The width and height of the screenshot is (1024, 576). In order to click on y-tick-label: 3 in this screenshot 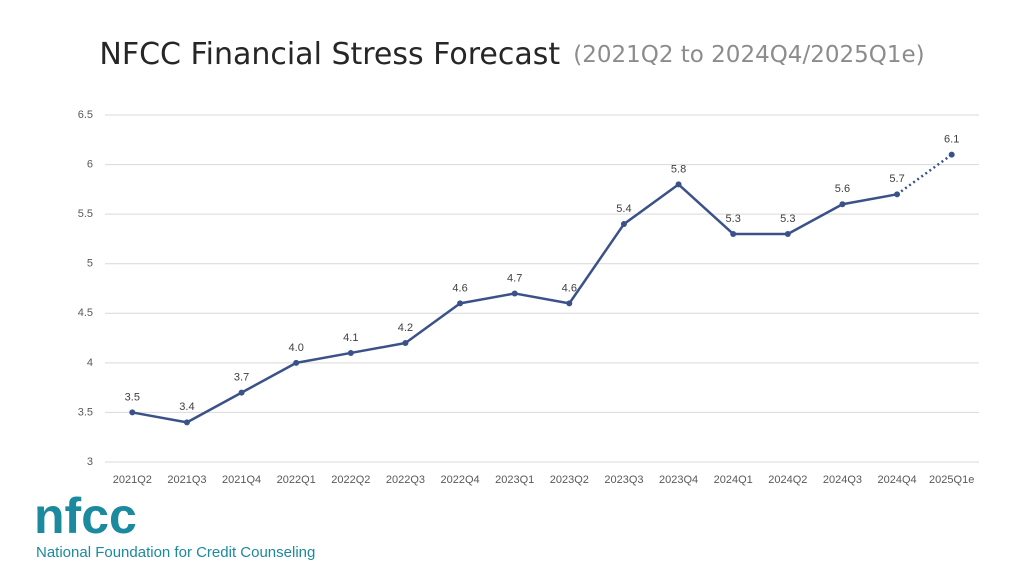, I will do `click(90, 462)`.